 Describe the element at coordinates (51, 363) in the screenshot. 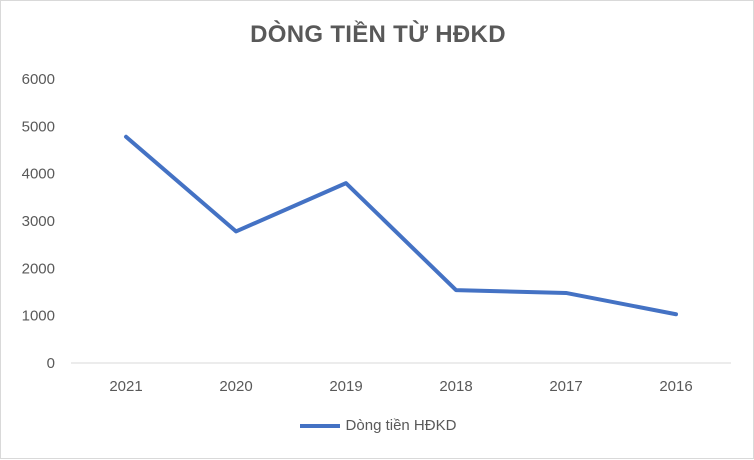

I see `y-tick-label: 0` at that location.